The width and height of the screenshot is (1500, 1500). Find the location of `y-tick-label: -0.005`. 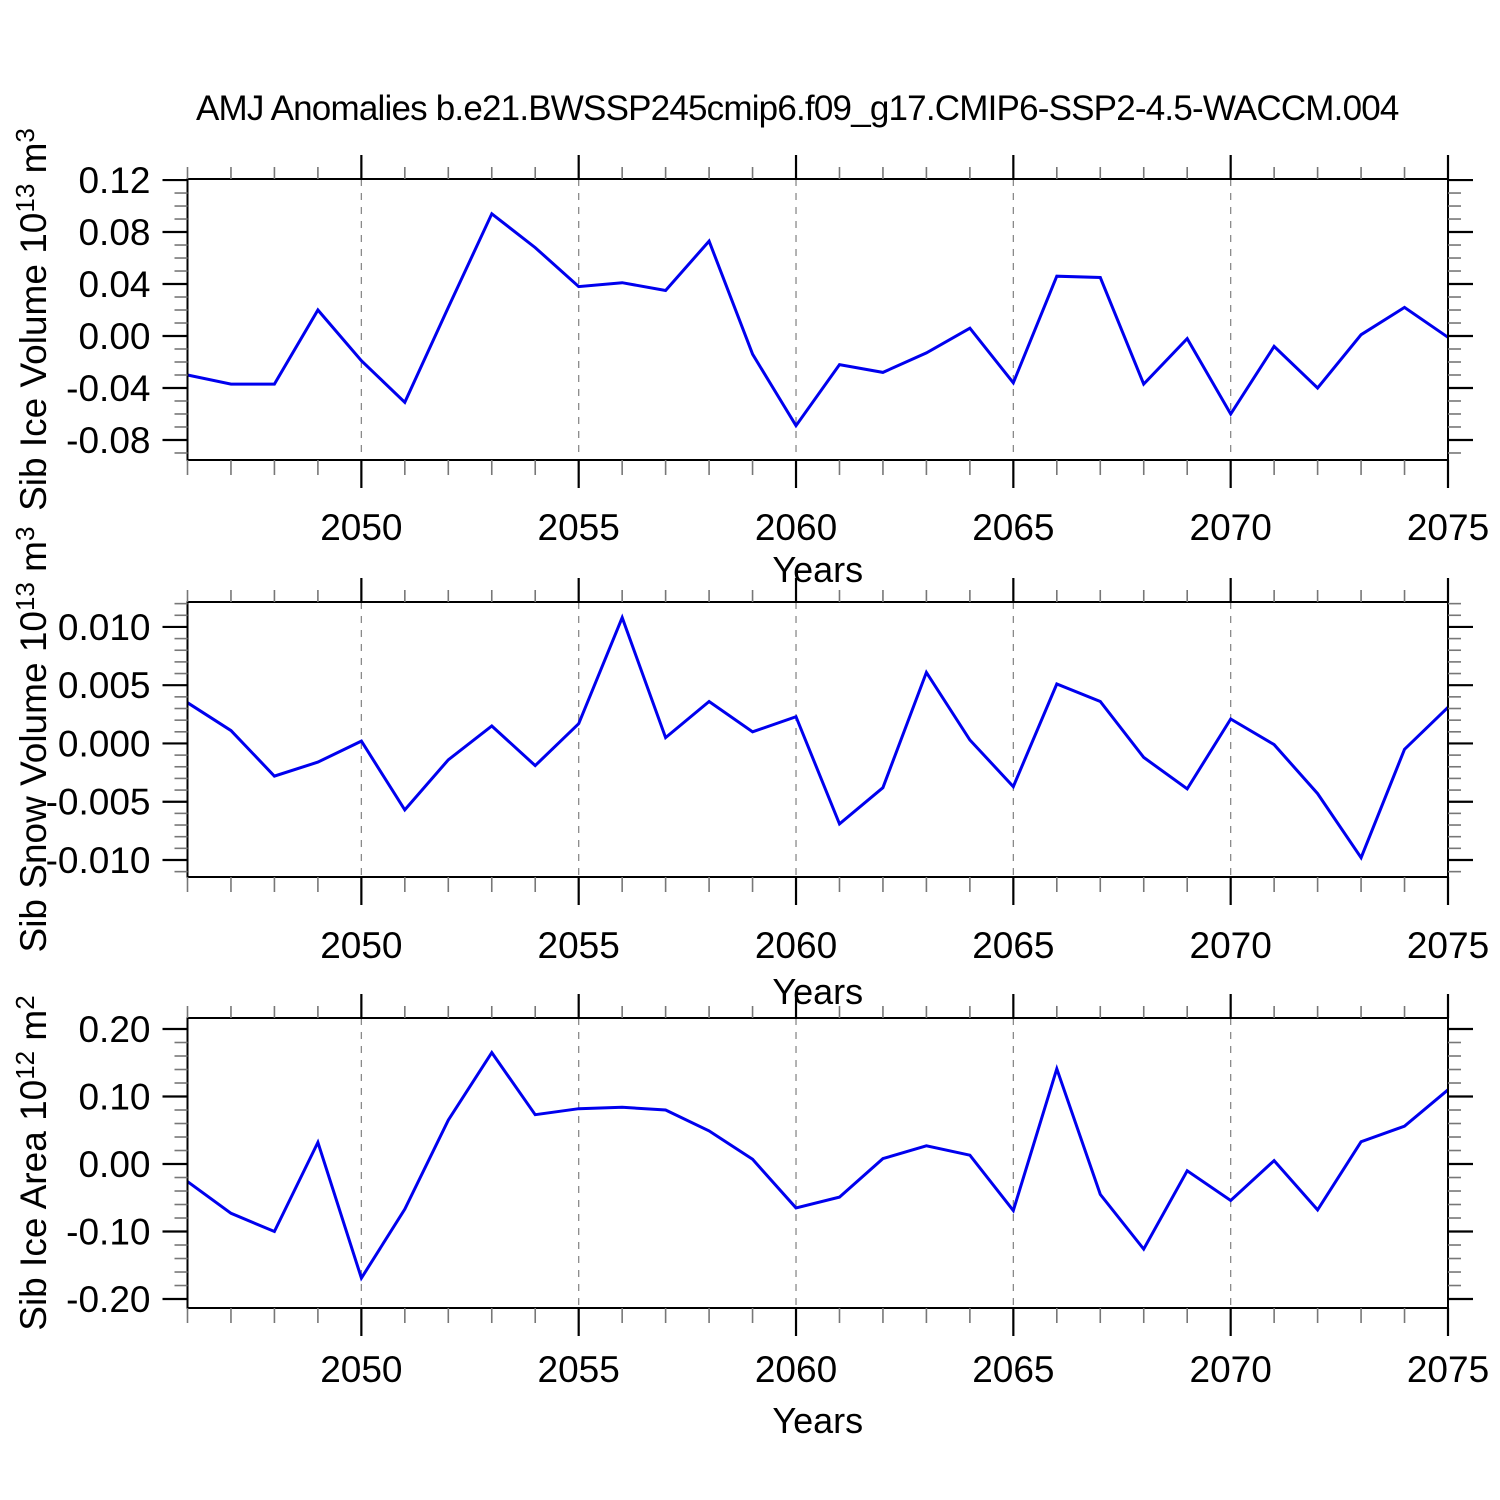

y-tick-label: -0.005 is located at coordinates (98, 802).